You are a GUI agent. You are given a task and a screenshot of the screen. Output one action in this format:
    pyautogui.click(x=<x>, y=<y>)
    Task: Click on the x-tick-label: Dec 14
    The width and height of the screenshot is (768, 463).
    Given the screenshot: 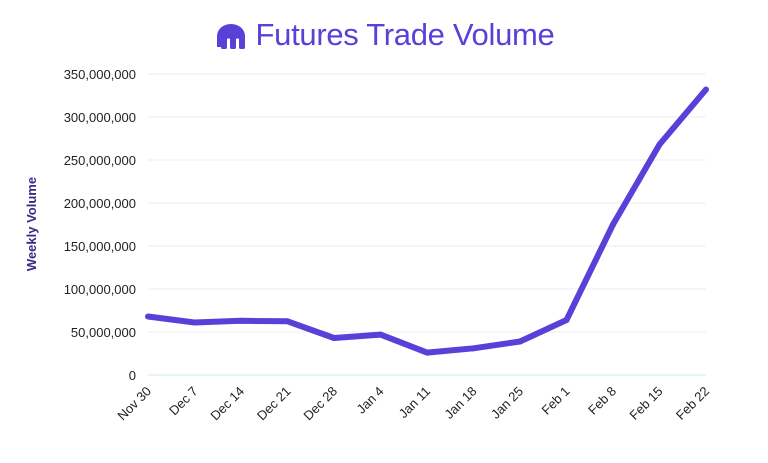 What is the action you would take?
    pyautogui.click(x=227, y=404)
    